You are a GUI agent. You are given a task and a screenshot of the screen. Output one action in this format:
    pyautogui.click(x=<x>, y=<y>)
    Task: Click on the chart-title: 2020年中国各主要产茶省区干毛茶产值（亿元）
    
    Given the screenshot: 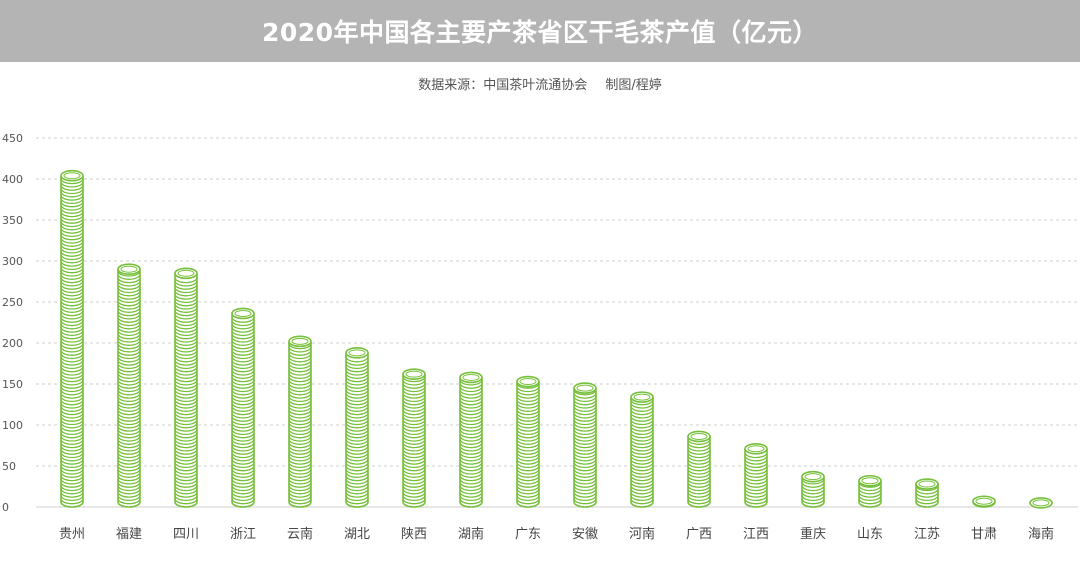 What is the action you would take?
    pyautogui.click(x=540, y=32)
    